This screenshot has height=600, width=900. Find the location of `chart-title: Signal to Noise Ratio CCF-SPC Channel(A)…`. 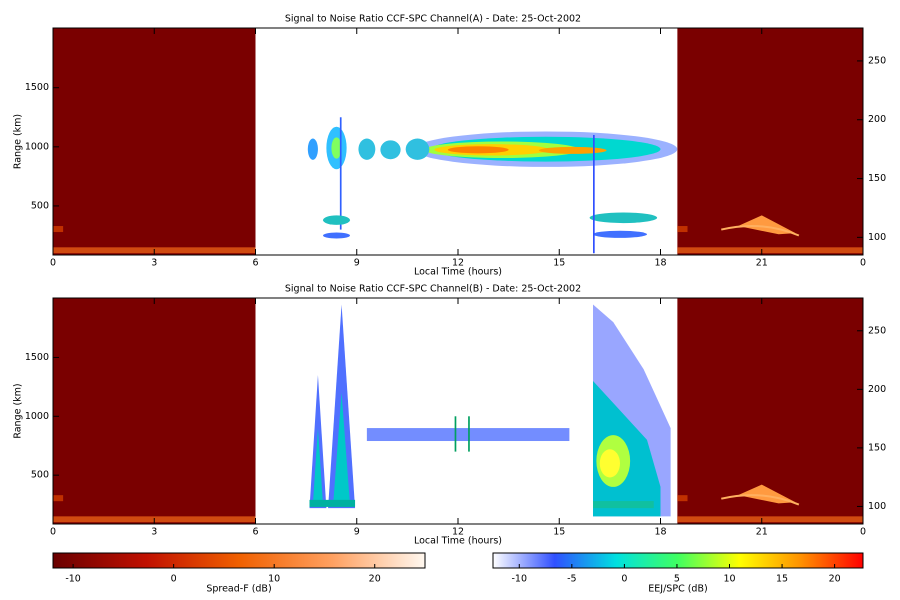

chart-title: Signal to Noise Ratio CCF-SPC Channel(A)… is located at coordinates (433, 19).